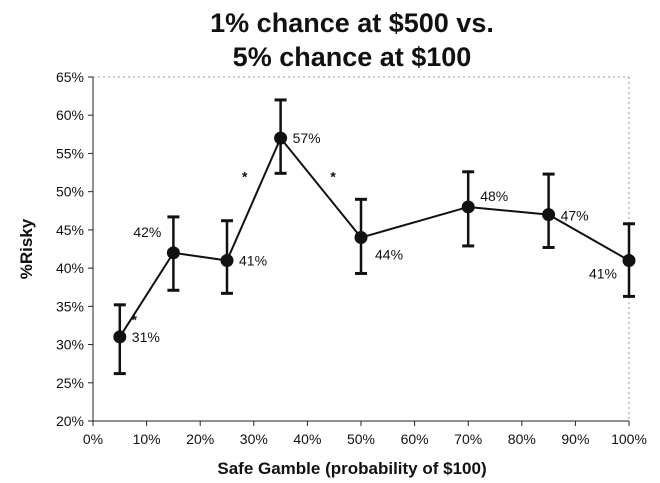 This screenshot has height=483, width=660. Describe the element at coordinates (70, 153) in the screenshot. I see `y-tick-label: 55%` at that location.